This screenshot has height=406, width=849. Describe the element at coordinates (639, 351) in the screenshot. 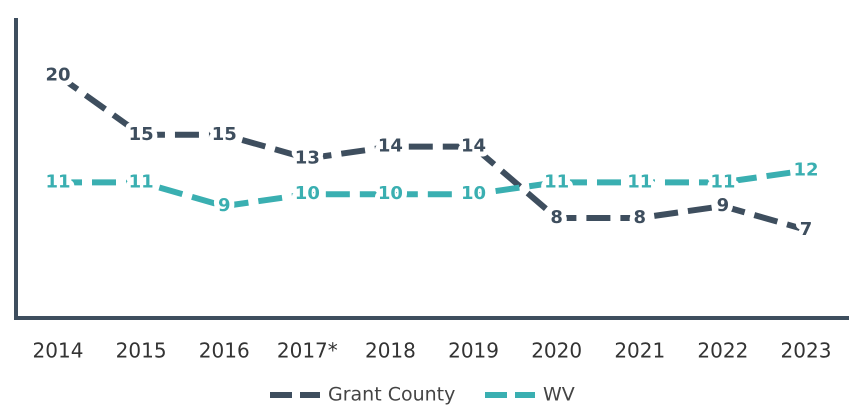

I see `x-tick-label: 2021` at that location.